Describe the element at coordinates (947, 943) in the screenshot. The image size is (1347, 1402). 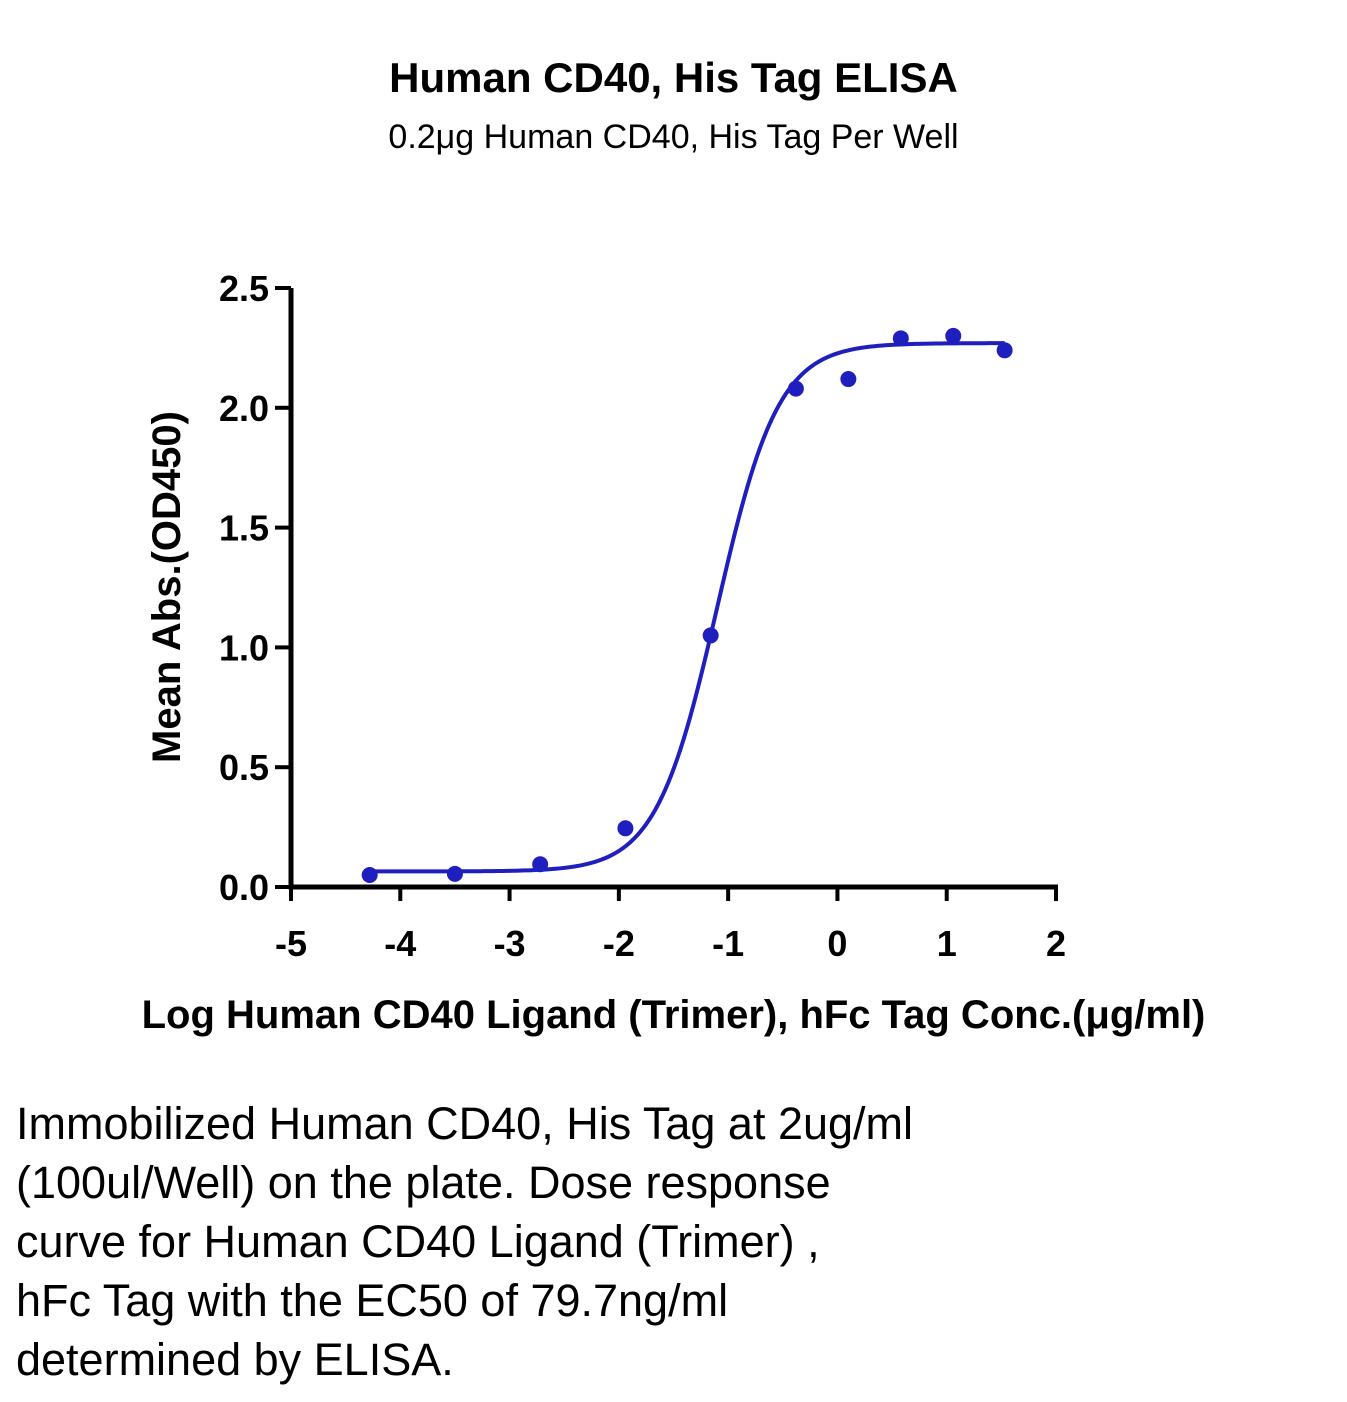
I see `x-tick-label: 1` at that location.